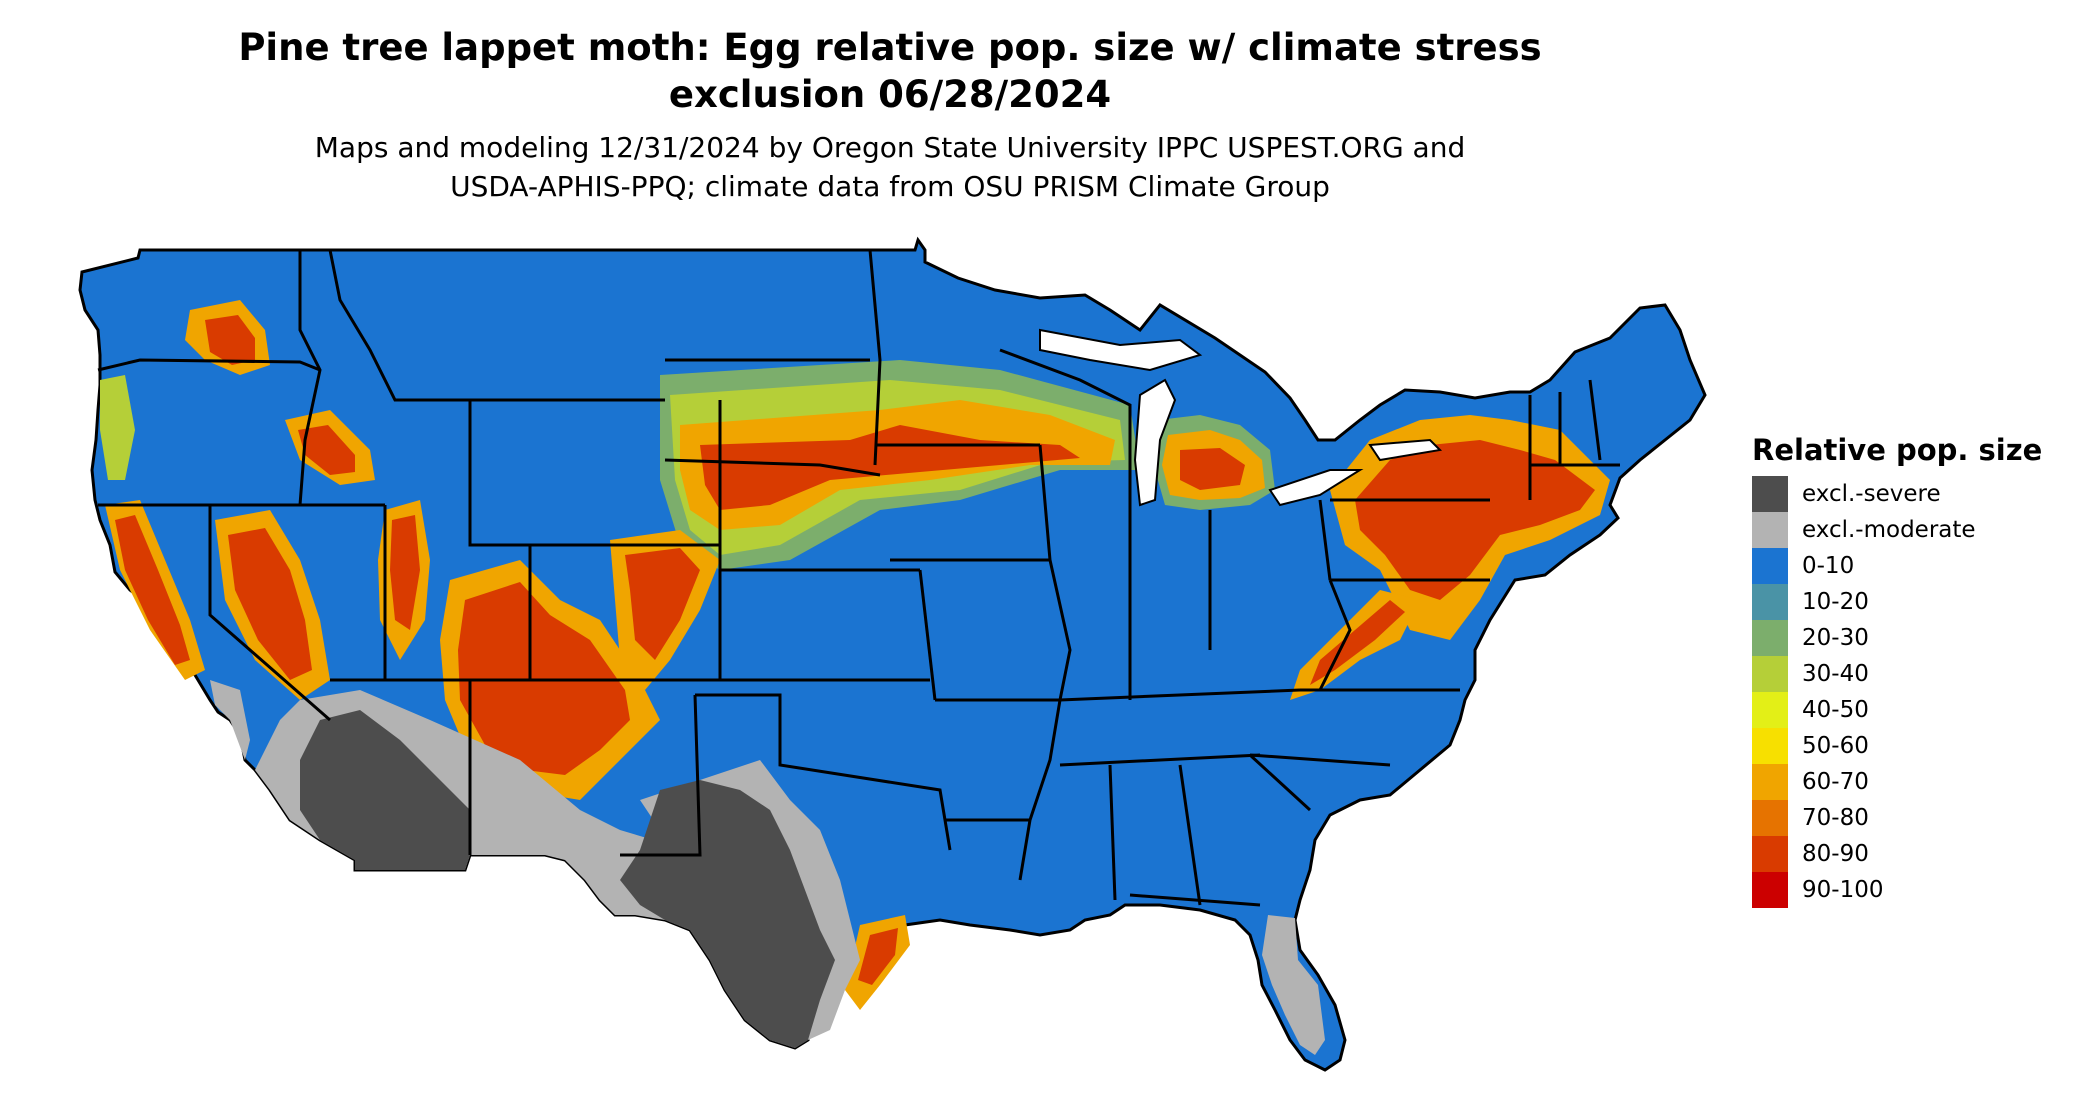 This screenshot has height=1116, width=2100. What do you see at coordinates (1475, 520) in the screenshot?
I see `northeast-band-red` at bounding box center [1475, 520].